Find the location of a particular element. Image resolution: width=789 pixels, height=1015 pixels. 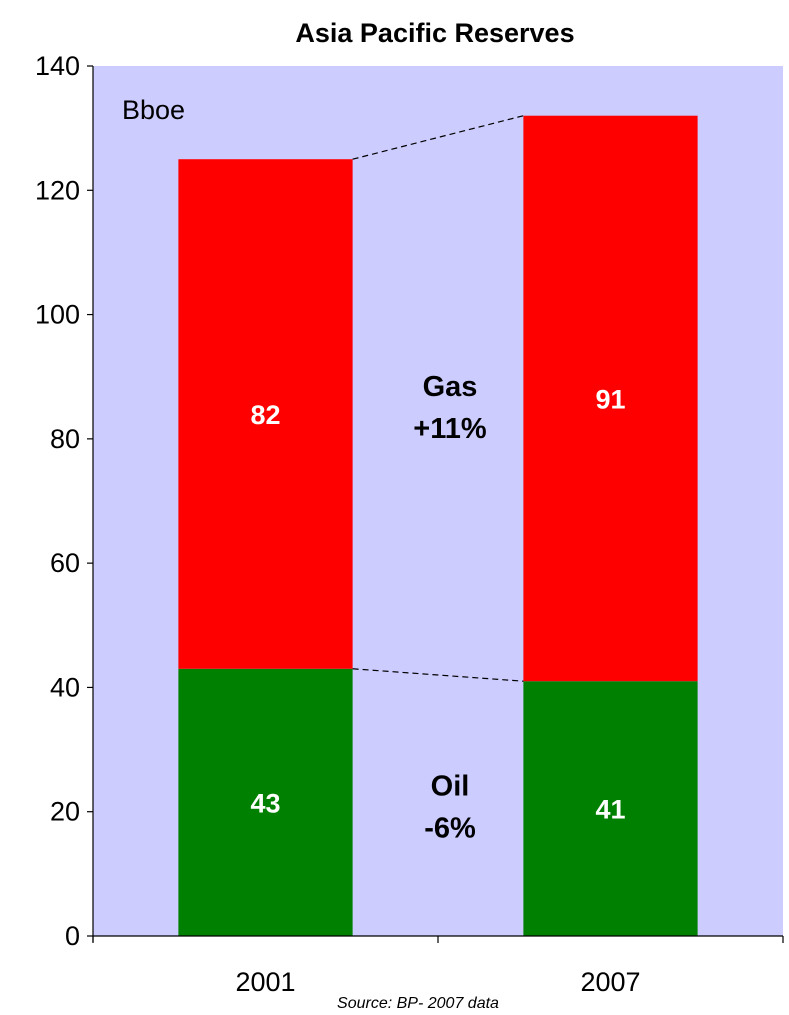

connector-oil is located at coordinates (438, 675).